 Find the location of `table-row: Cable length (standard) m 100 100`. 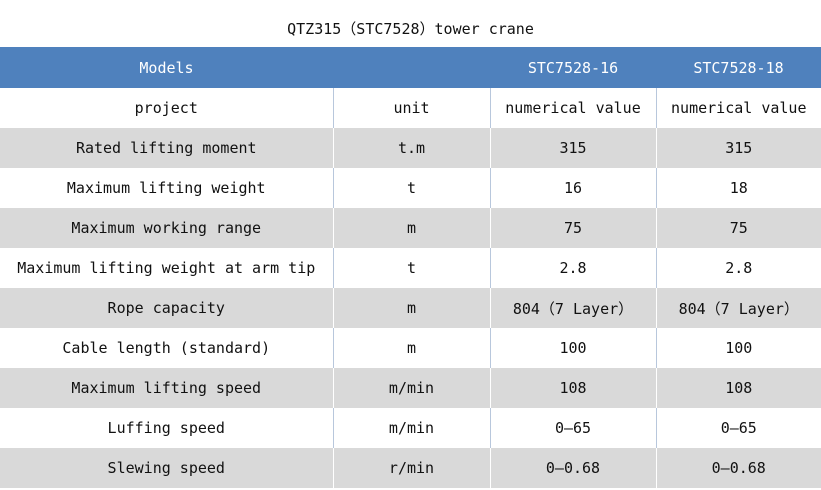

table-row: Cable length (standard) m 100 100 is located at coordinates (410, 348).